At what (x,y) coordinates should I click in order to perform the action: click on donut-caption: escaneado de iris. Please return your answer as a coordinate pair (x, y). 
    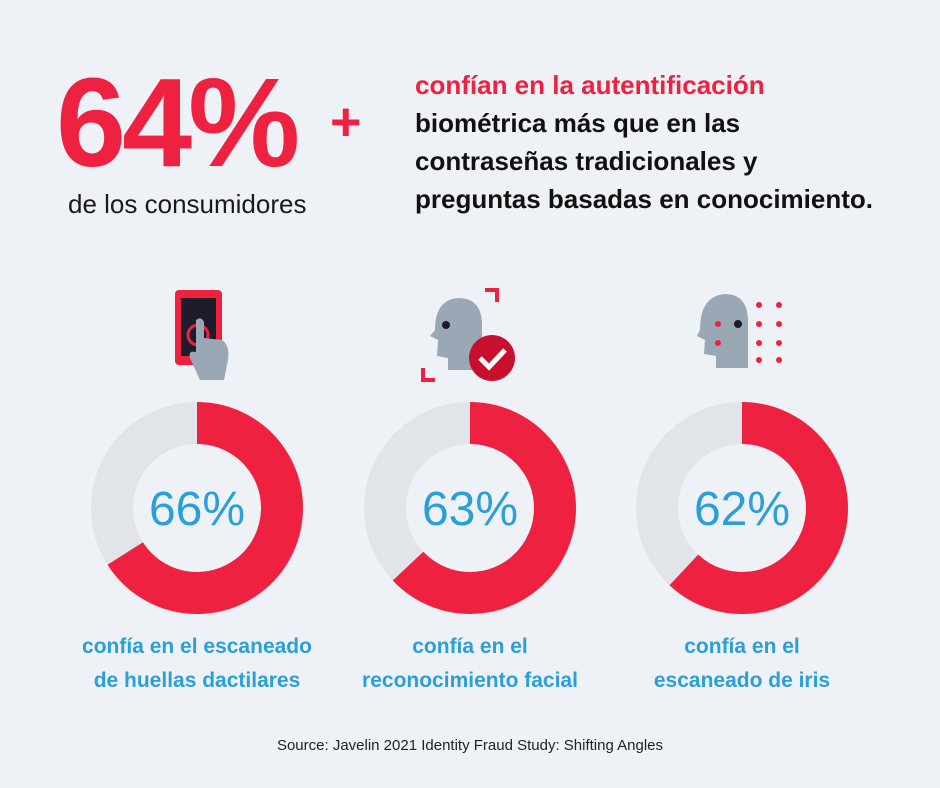
    Looking at the image, I should click on (742, 680).